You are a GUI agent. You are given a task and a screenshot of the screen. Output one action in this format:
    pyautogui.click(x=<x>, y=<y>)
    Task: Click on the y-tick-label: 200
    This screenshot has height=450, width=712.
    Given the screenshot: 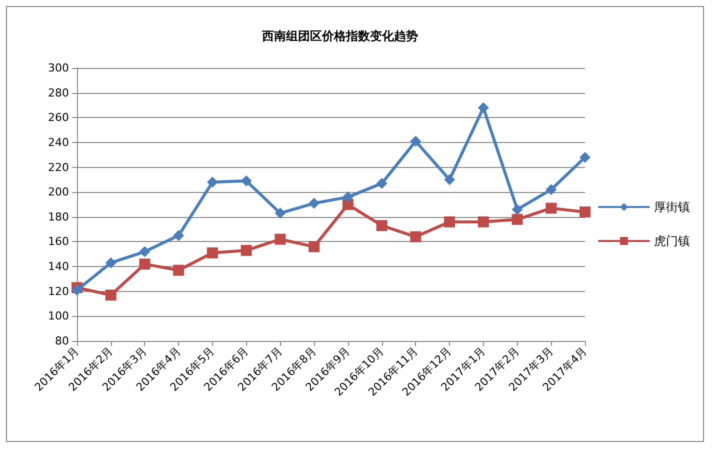 What is the action you would take?
    pyautogui.click(x=58, y=192)
    